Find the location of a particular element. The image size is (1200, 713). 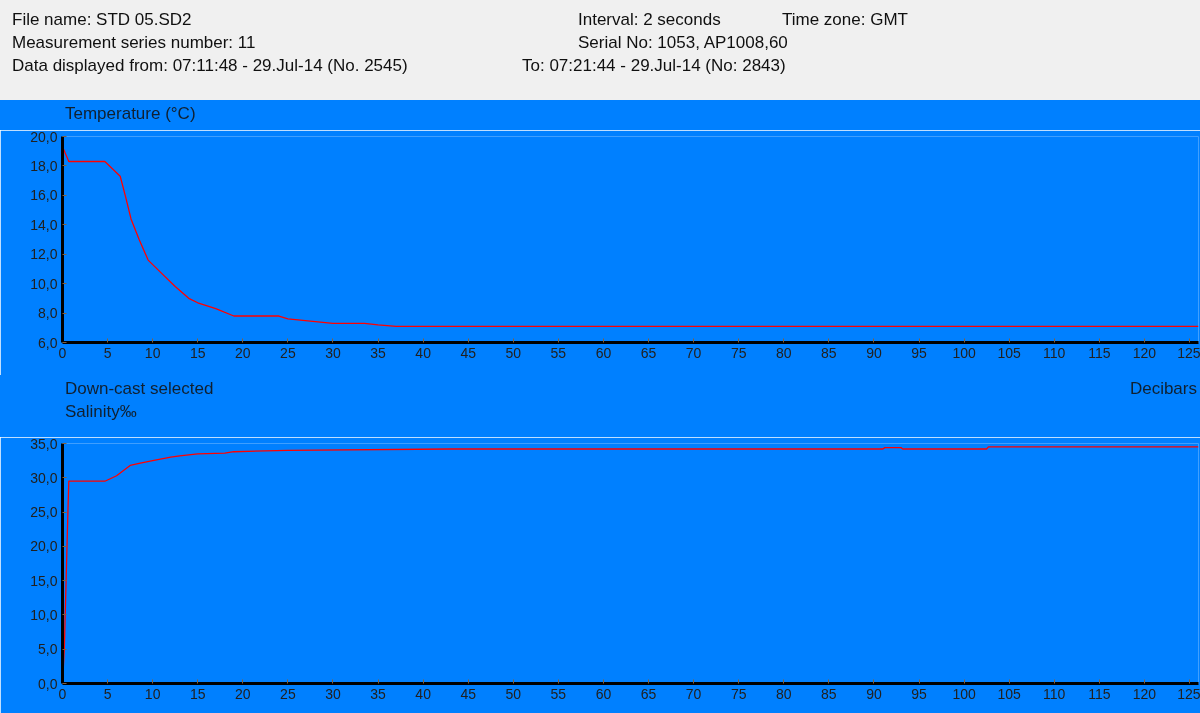

text: Interval: 2 seconds is located at coordinates (649, 20).